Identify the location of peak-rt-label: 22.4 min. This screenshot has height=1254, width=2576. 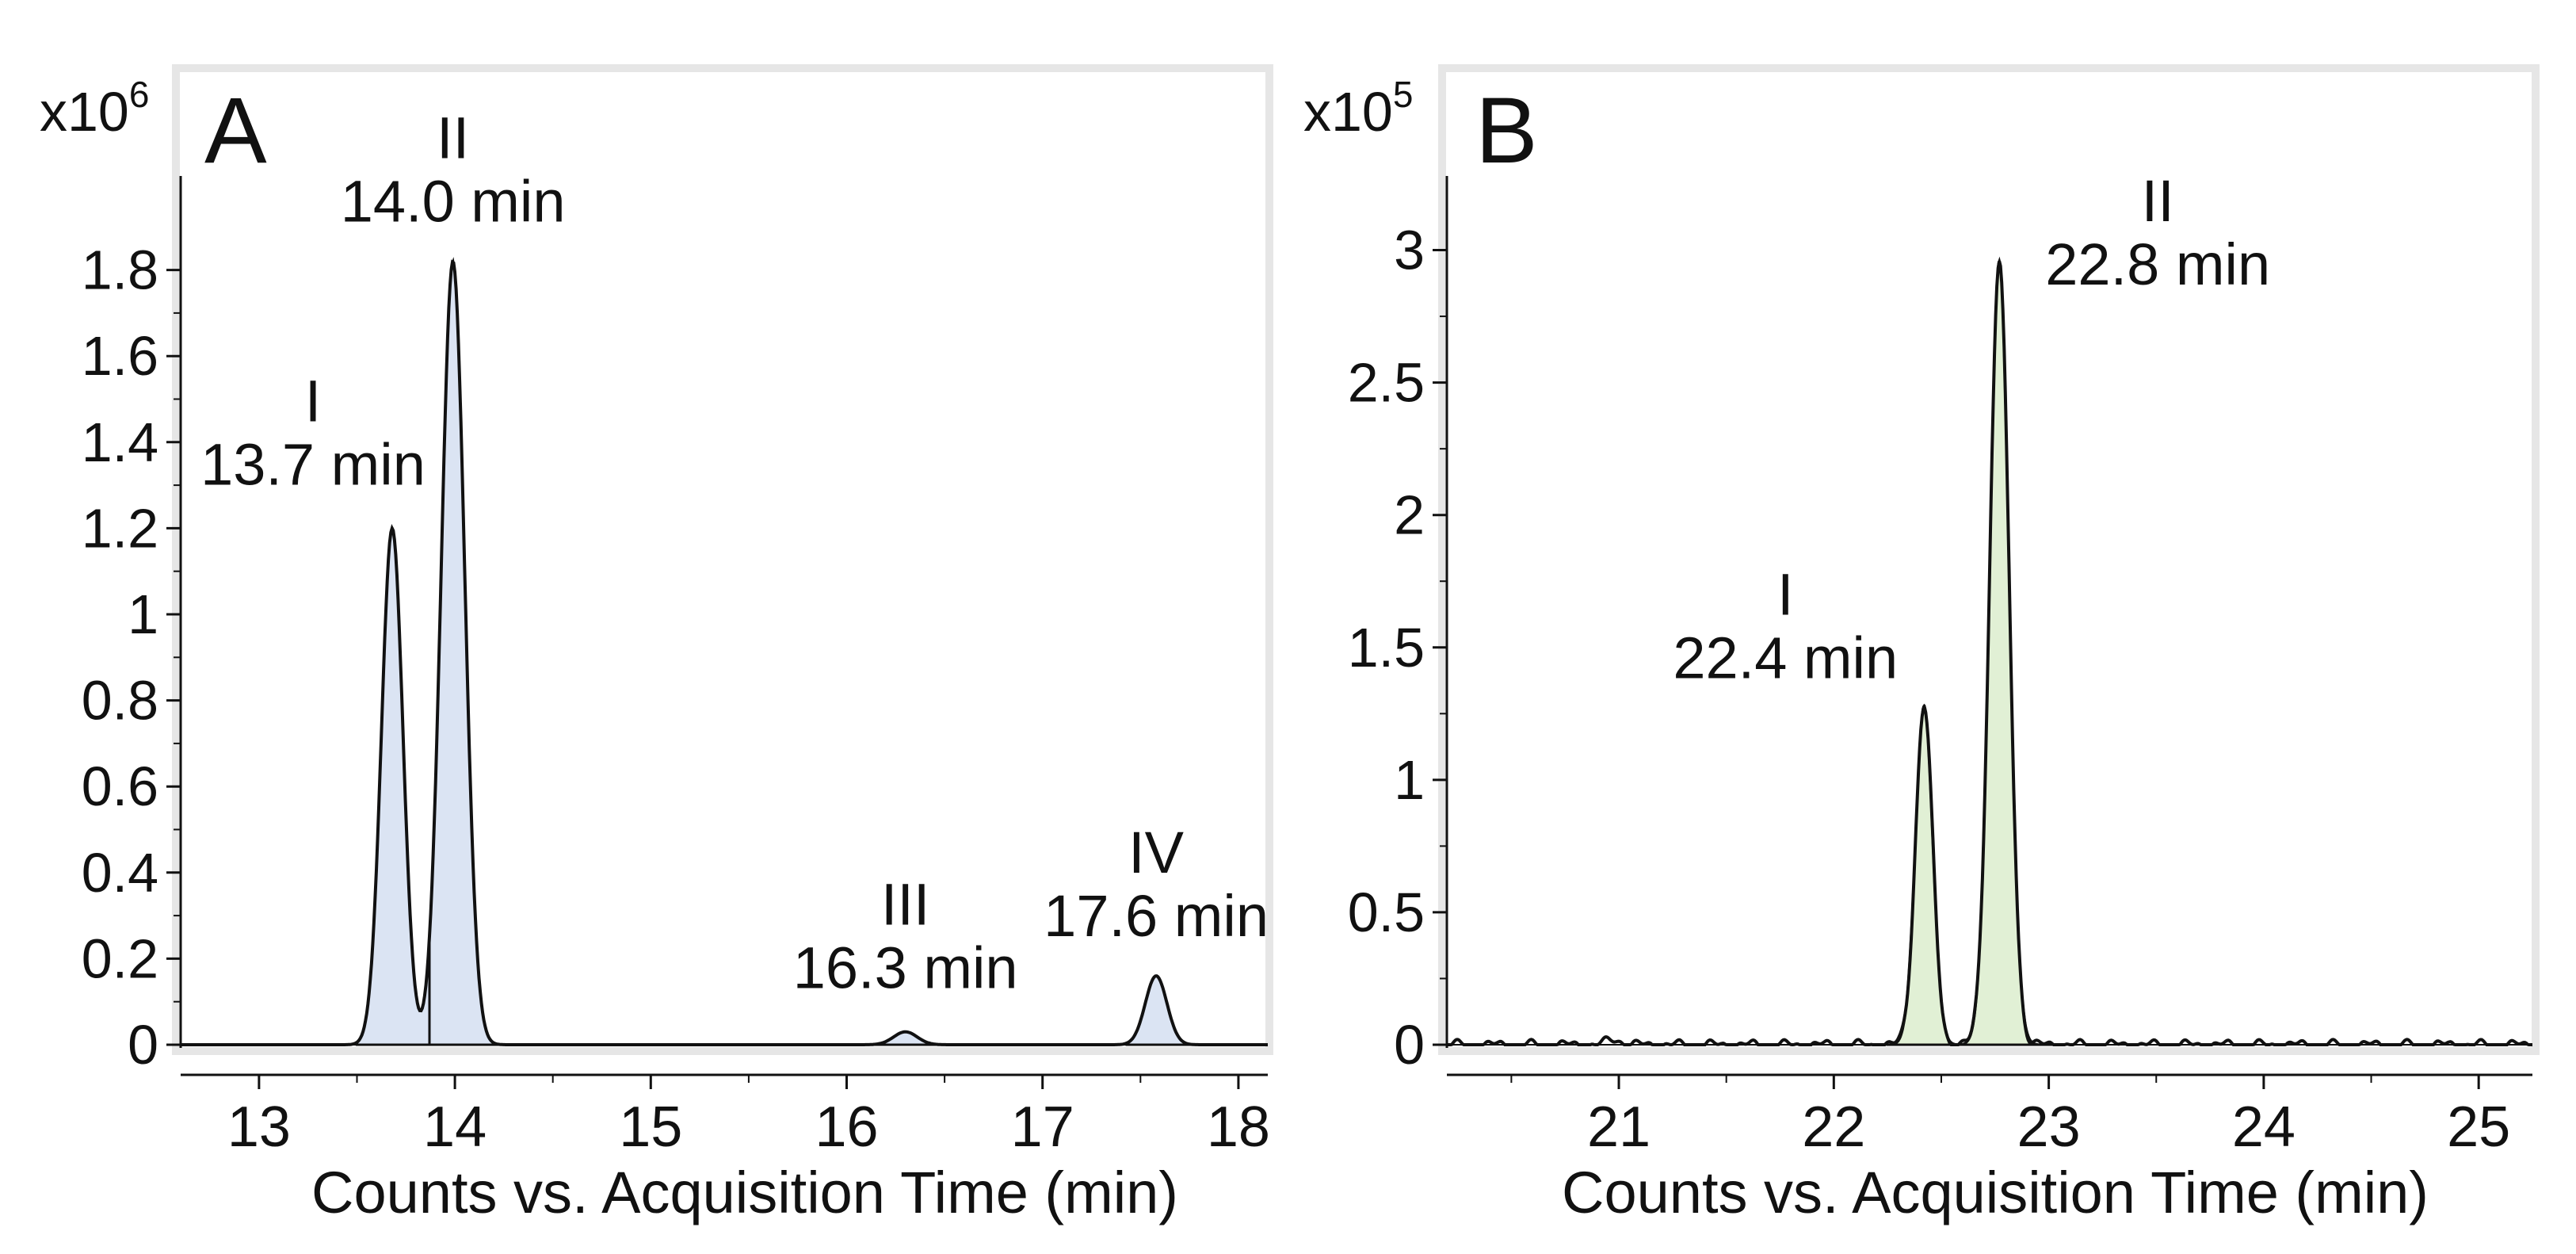
(1785, 657).